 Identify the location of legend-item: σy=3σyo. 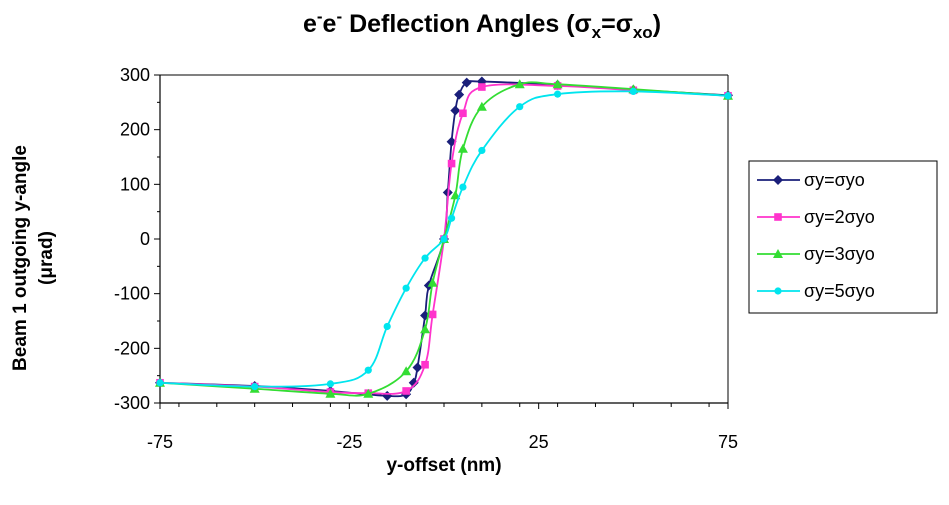
(816, 254).